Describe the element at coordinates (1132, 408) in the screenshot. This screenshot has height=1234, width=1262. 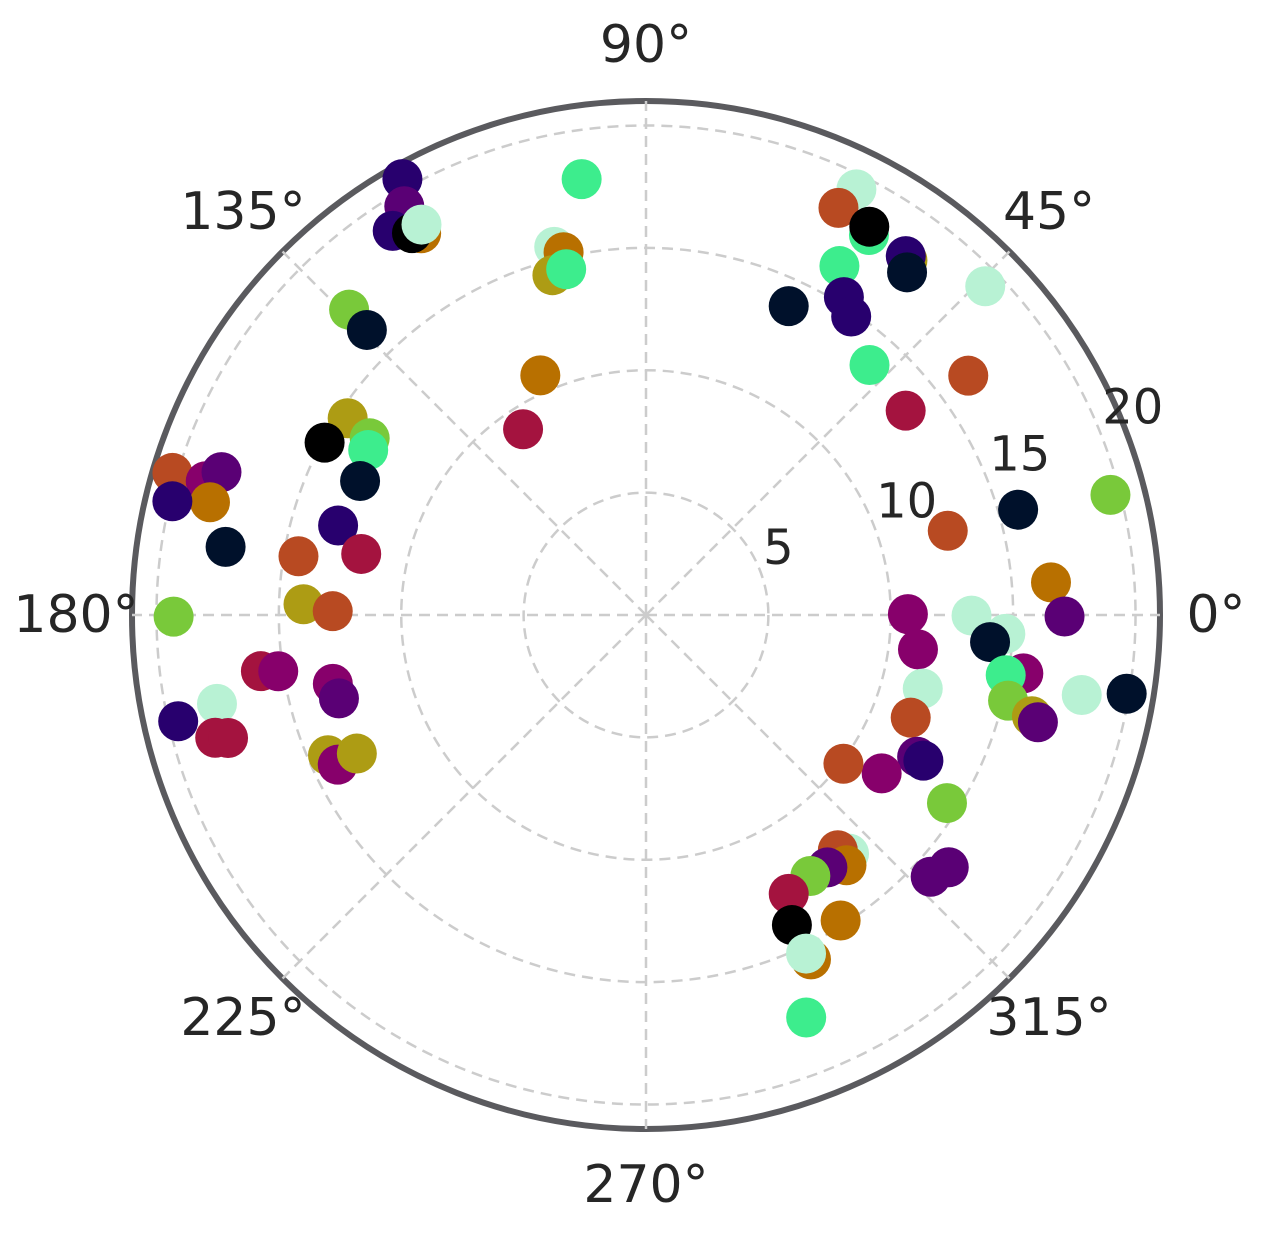
I see `r-tick-label-20: 20` at that location.